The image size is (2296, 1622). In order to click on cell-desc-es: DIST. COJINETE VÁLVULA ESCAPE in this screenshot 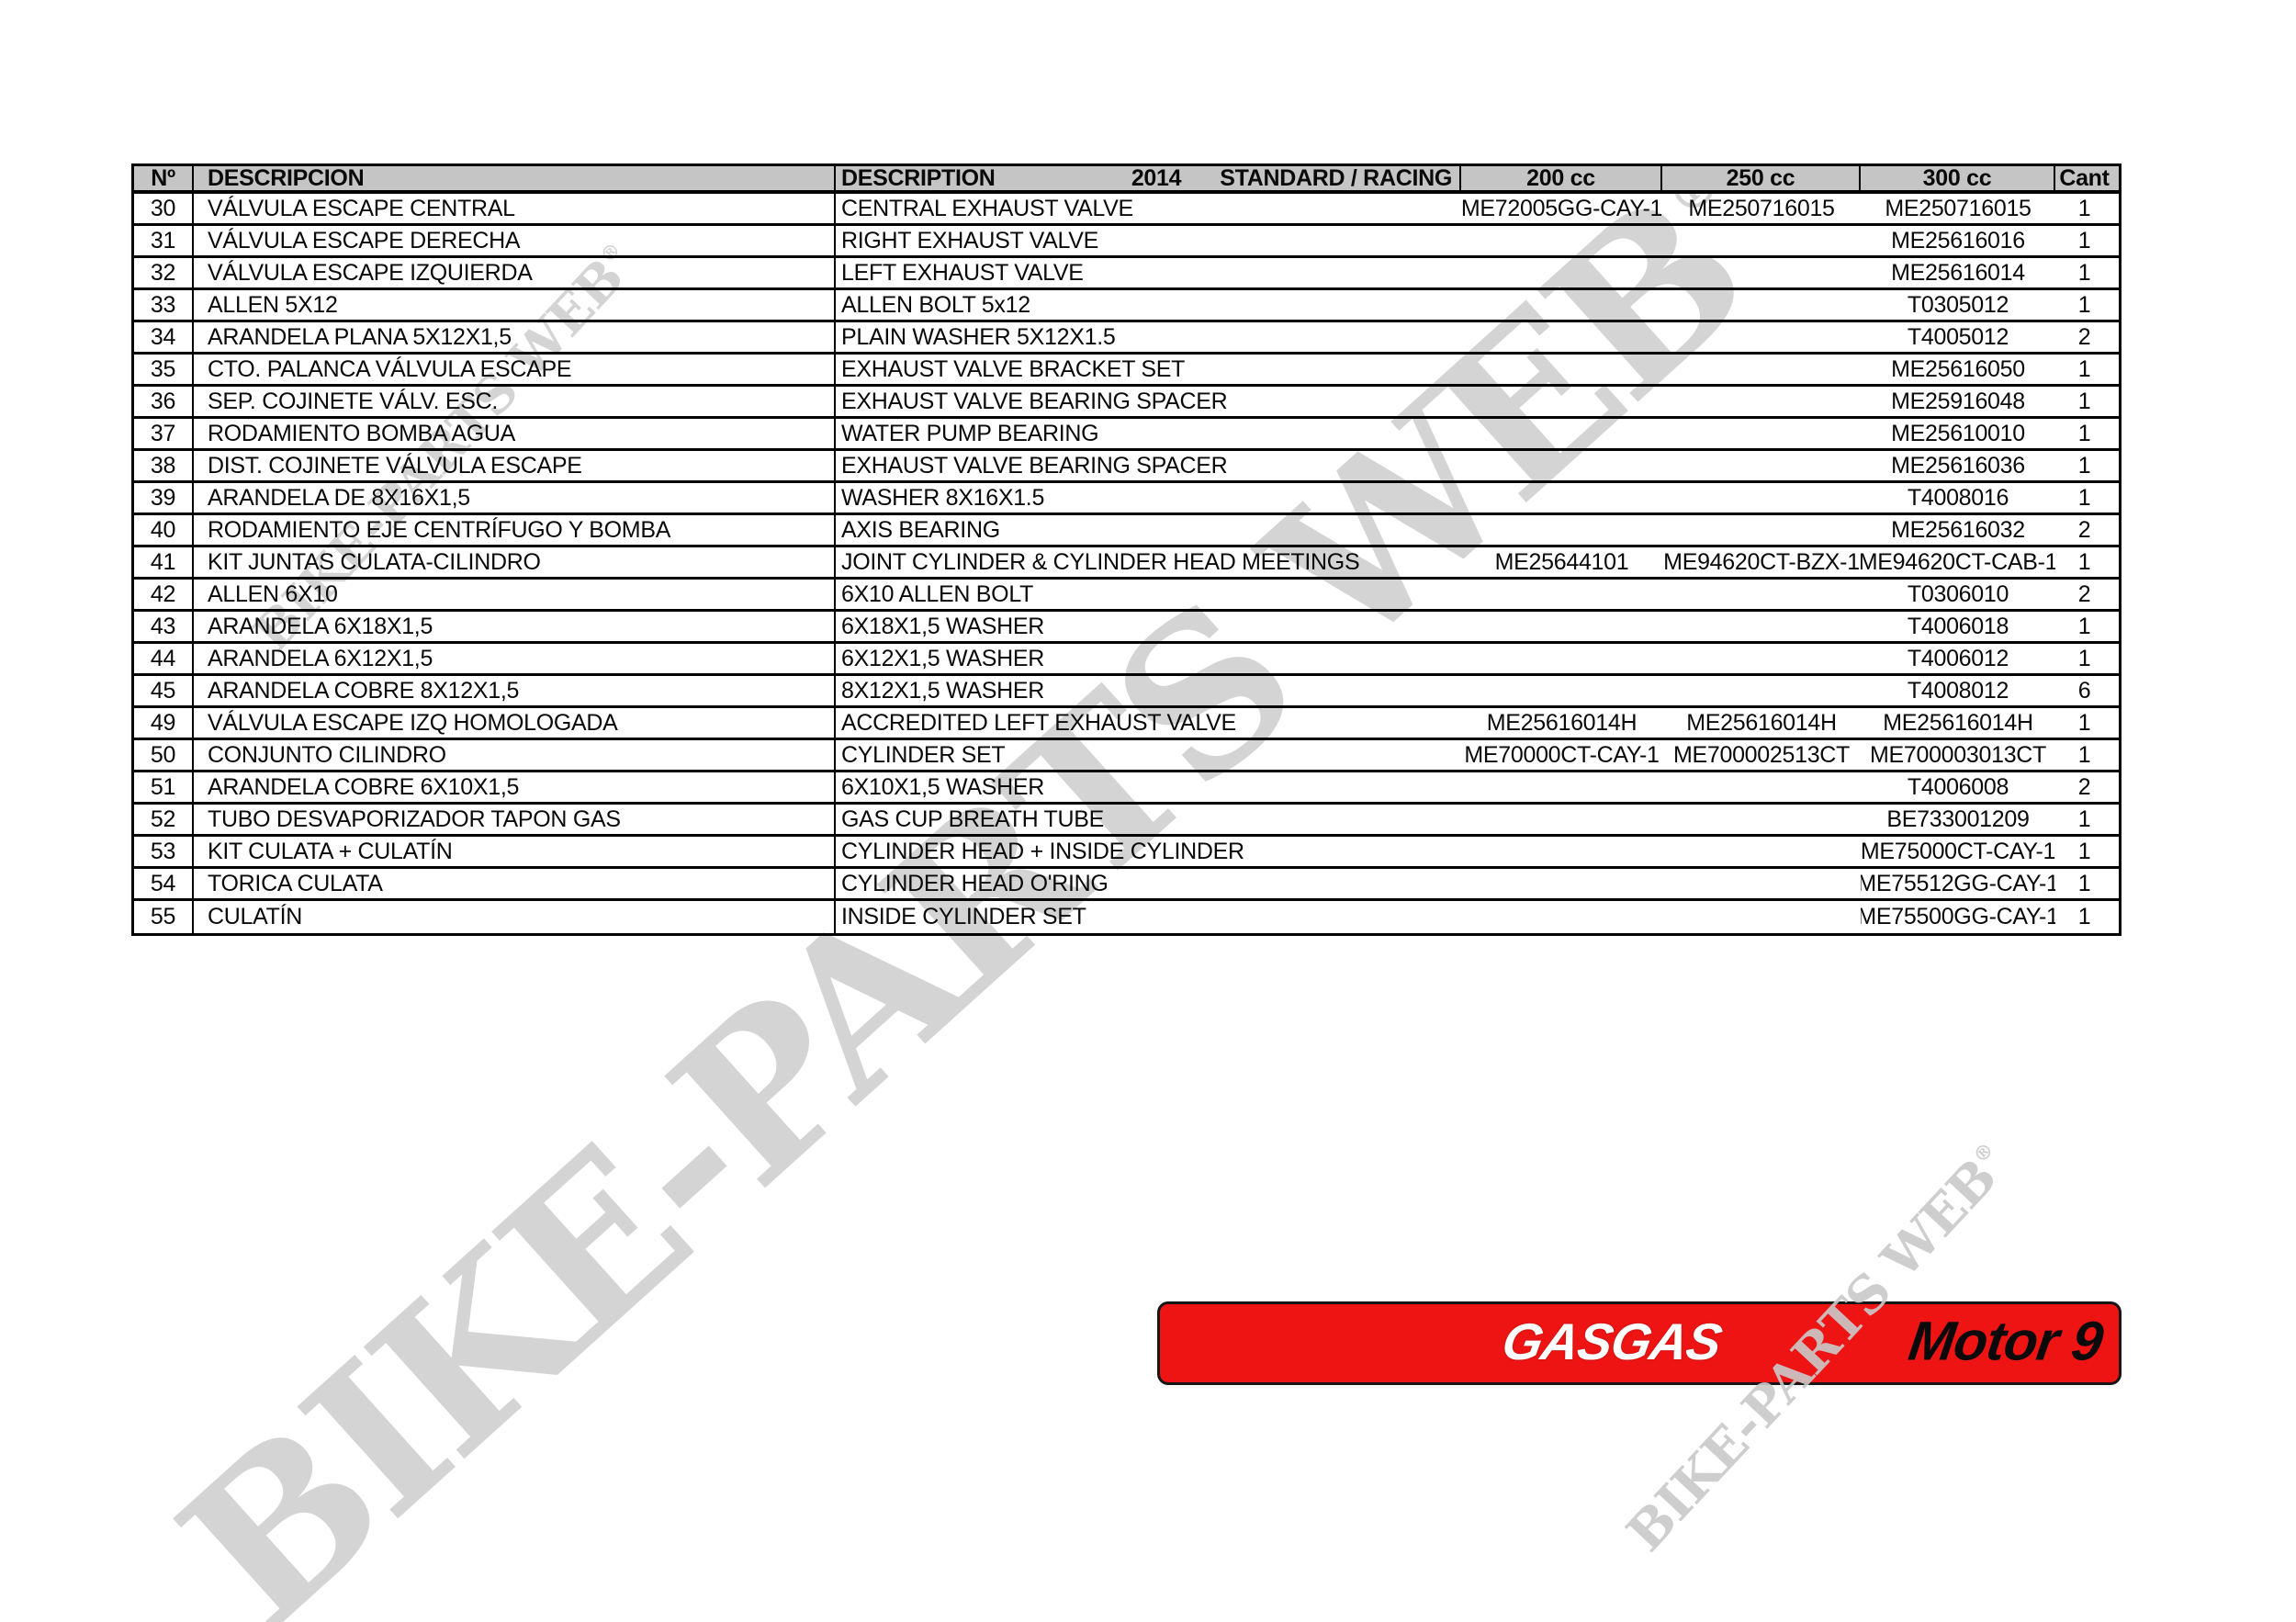, I will do `click(515, 466)`.